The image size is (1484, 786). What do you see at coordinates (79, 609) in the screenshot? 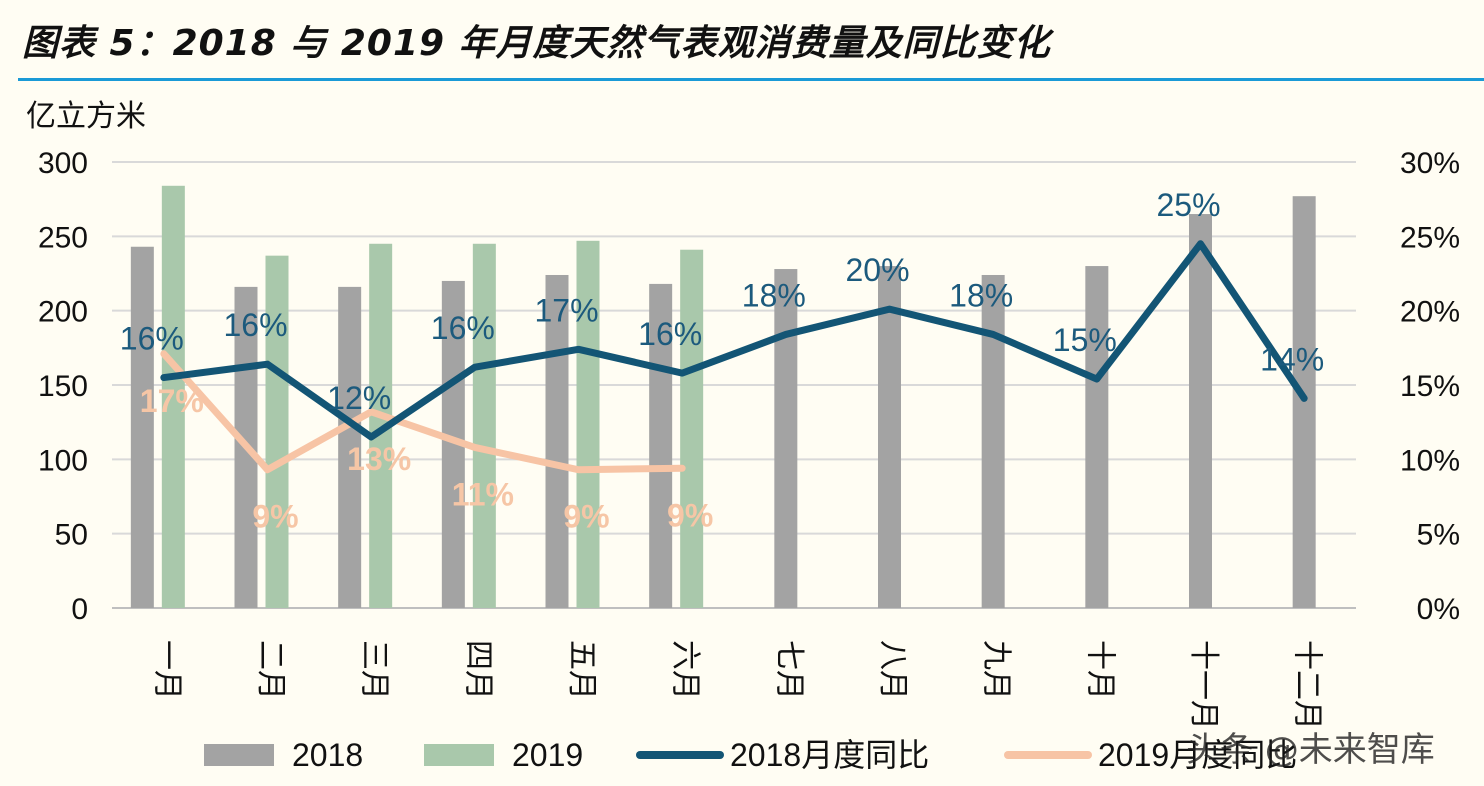
I see `left-tick-label: 0` at bounding box center [79, 609].